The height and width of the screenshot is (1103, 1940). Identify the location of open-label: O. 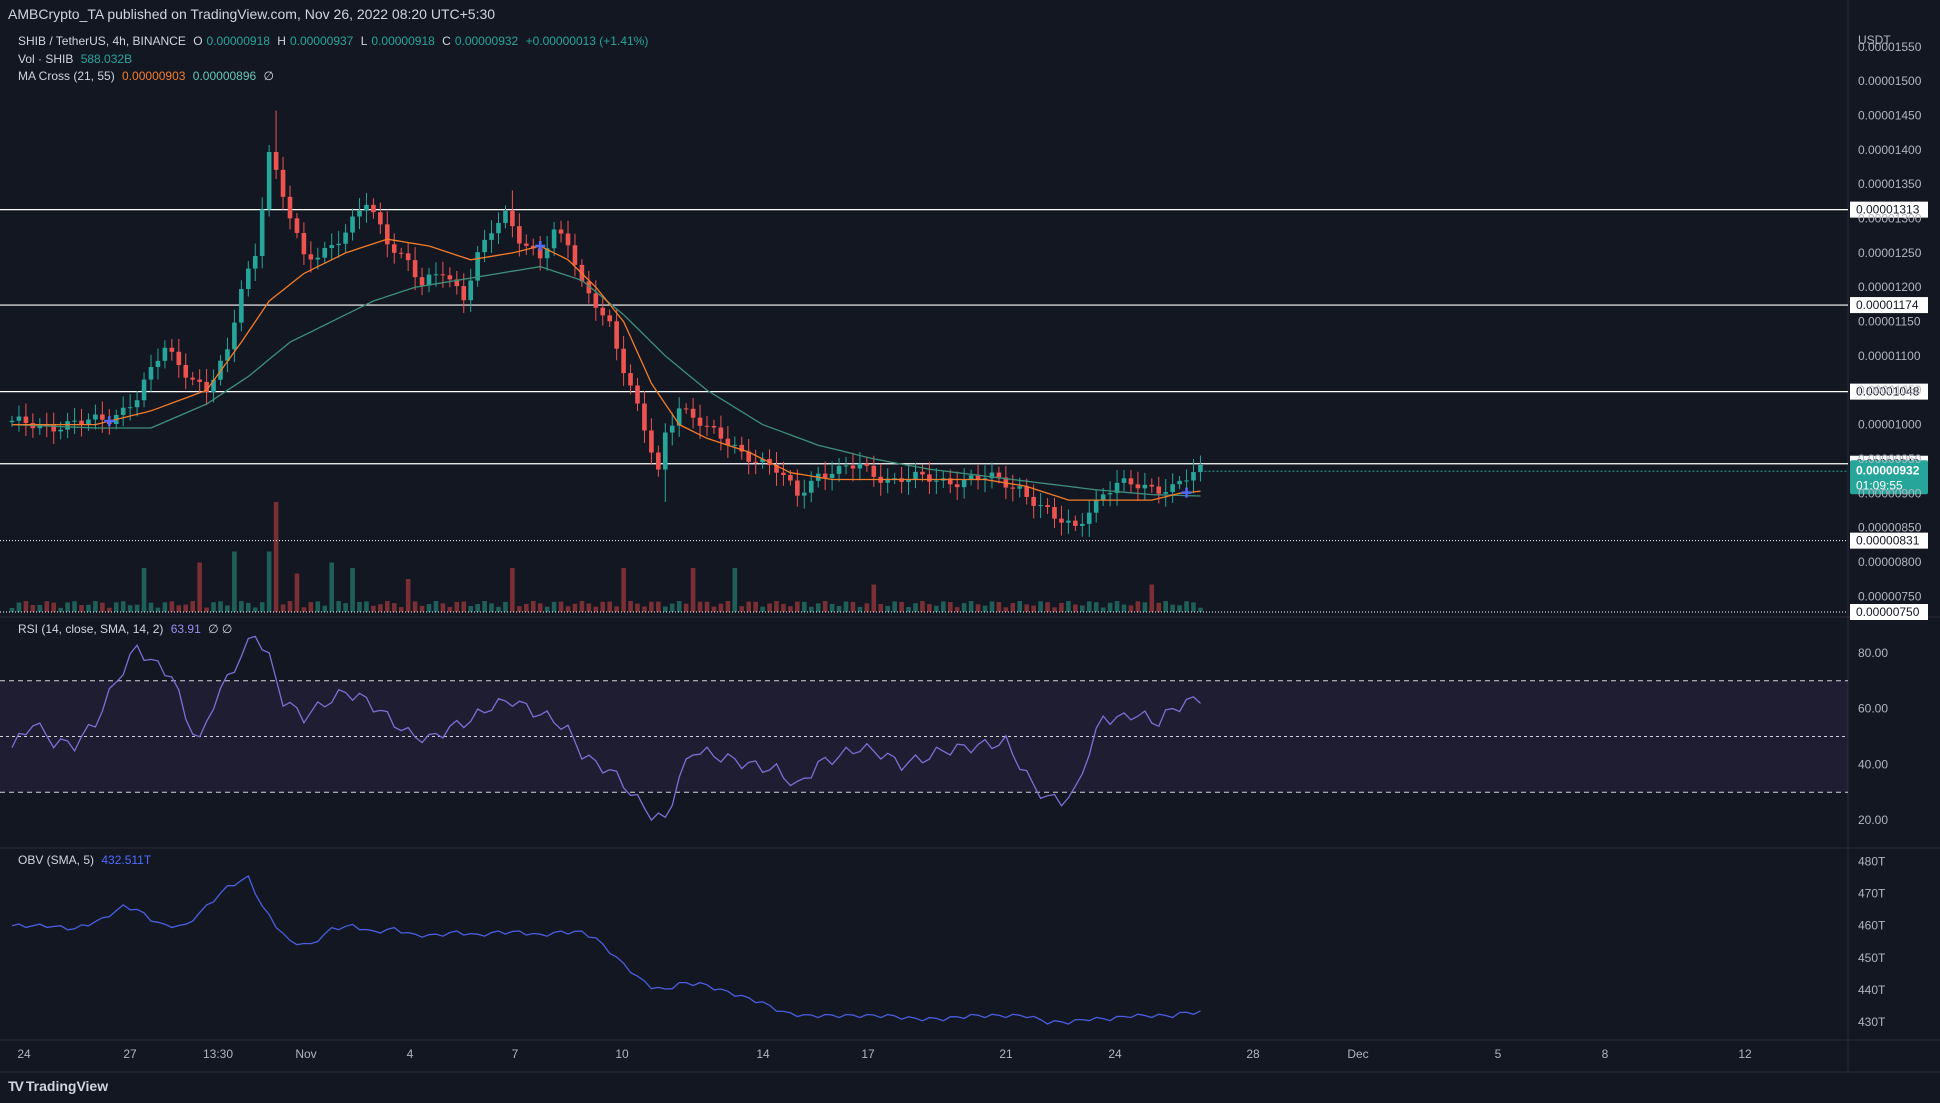
(198, 41).